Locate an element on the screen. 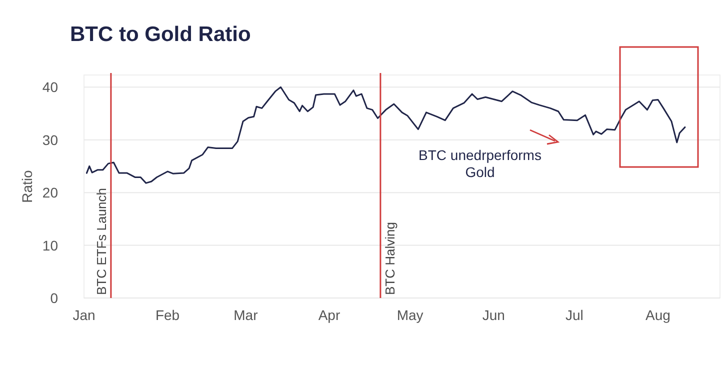 This screenshot has width=727, height=371. ref-line-label: BTC ETFs Launch is located at coordinates (101, 241).